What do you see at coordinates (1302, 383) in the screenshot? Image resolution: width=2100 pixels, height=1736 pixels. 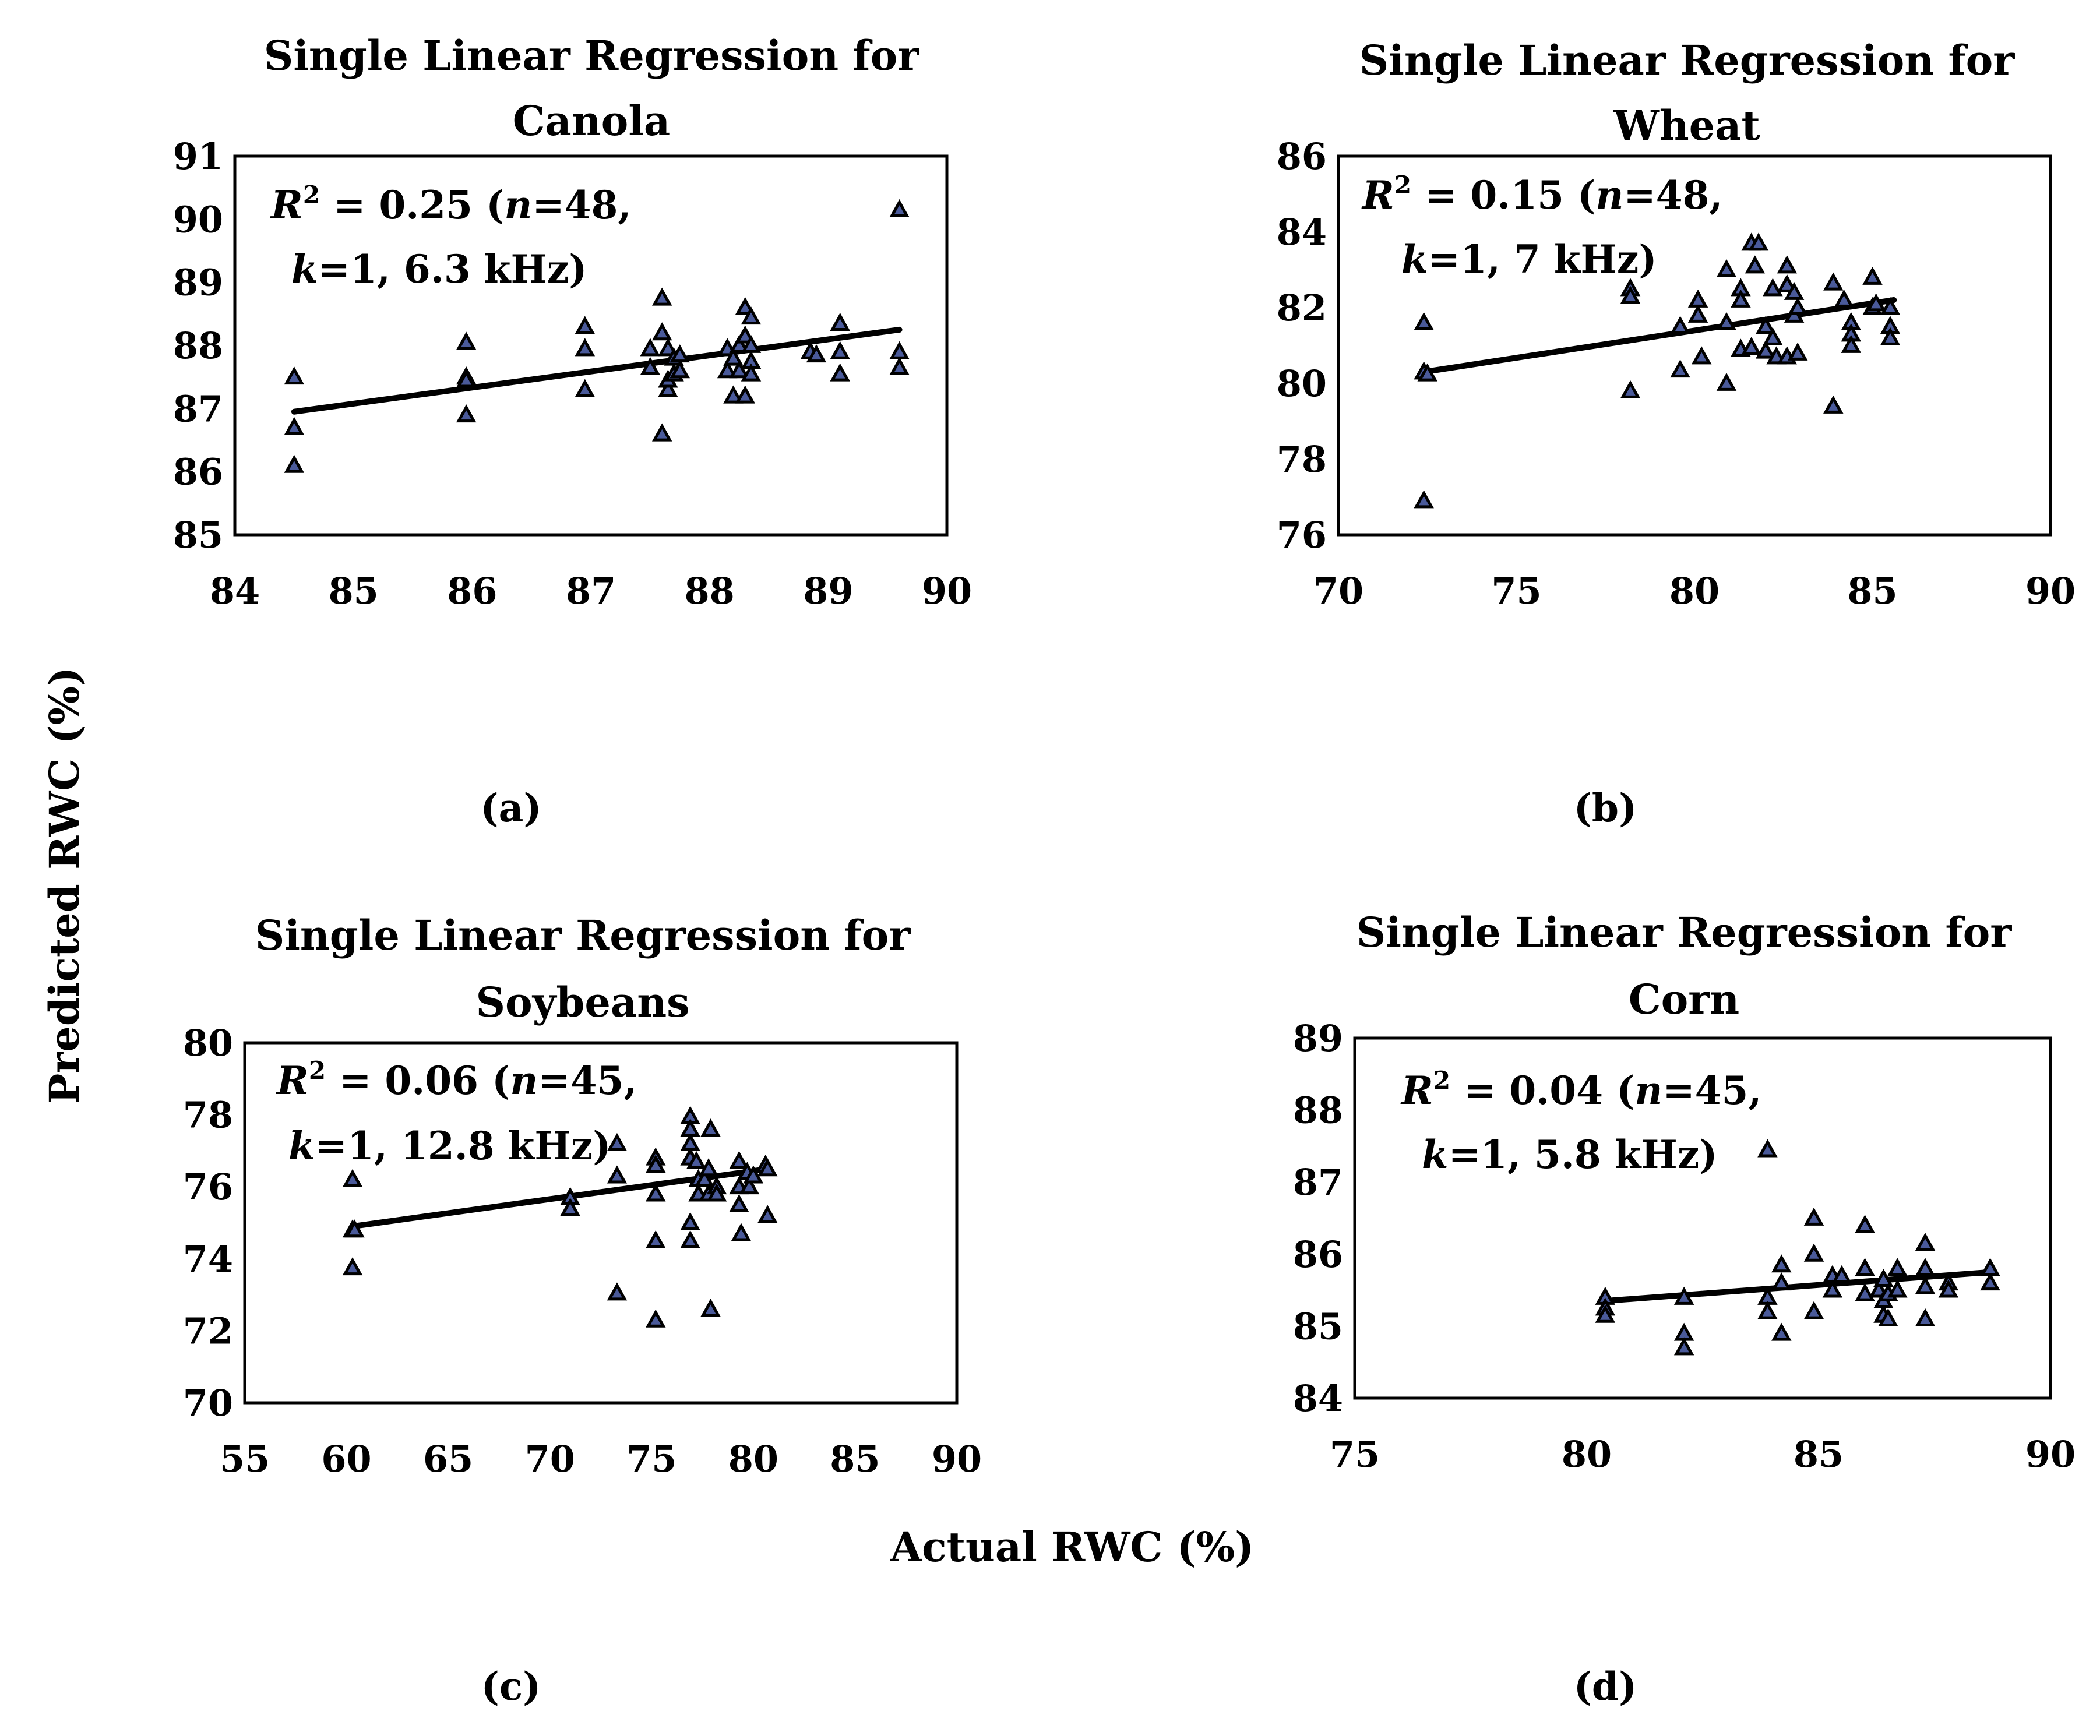 I see `panel-b-y-tick-2: 80` at bounding box center [1302, 383].